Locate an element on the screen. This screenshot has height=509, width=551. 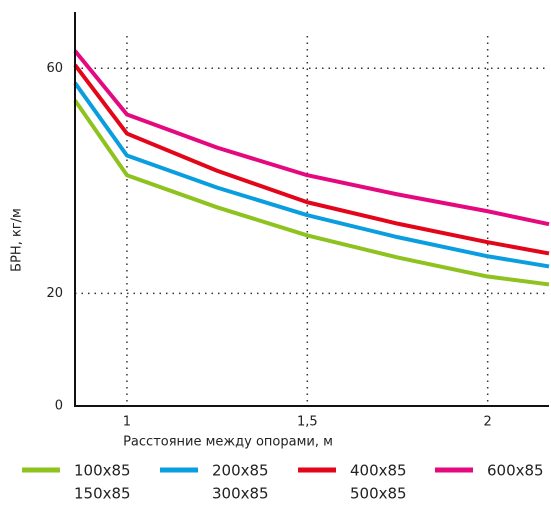
legend-label: 200x85 is located at coordinates (240, 471).